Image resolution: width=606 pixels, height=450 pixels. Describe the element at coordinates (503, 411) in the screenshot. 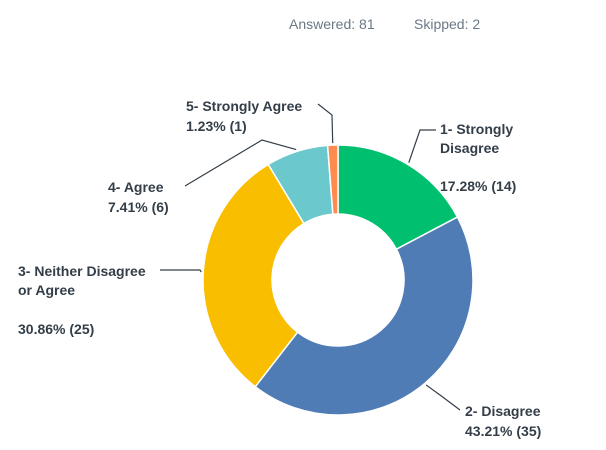

I see `slice-label: 2- Disagree` at that location.